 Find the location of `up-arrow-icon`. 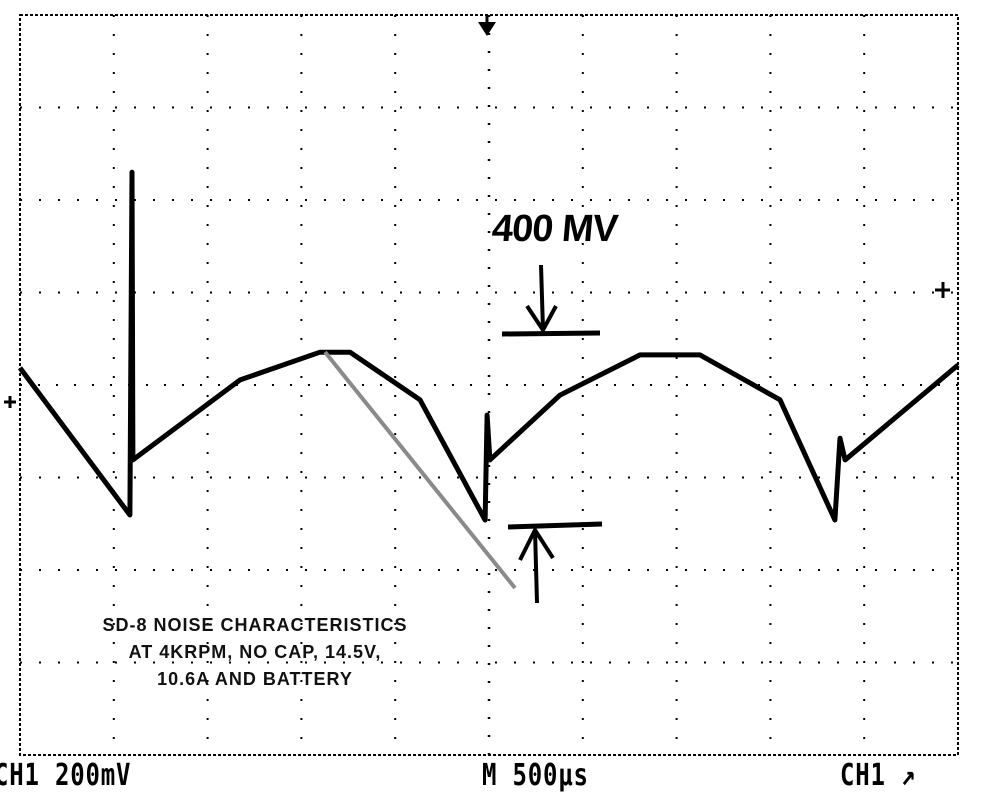

up-arrow-icon is located at coordinates (536, 564).